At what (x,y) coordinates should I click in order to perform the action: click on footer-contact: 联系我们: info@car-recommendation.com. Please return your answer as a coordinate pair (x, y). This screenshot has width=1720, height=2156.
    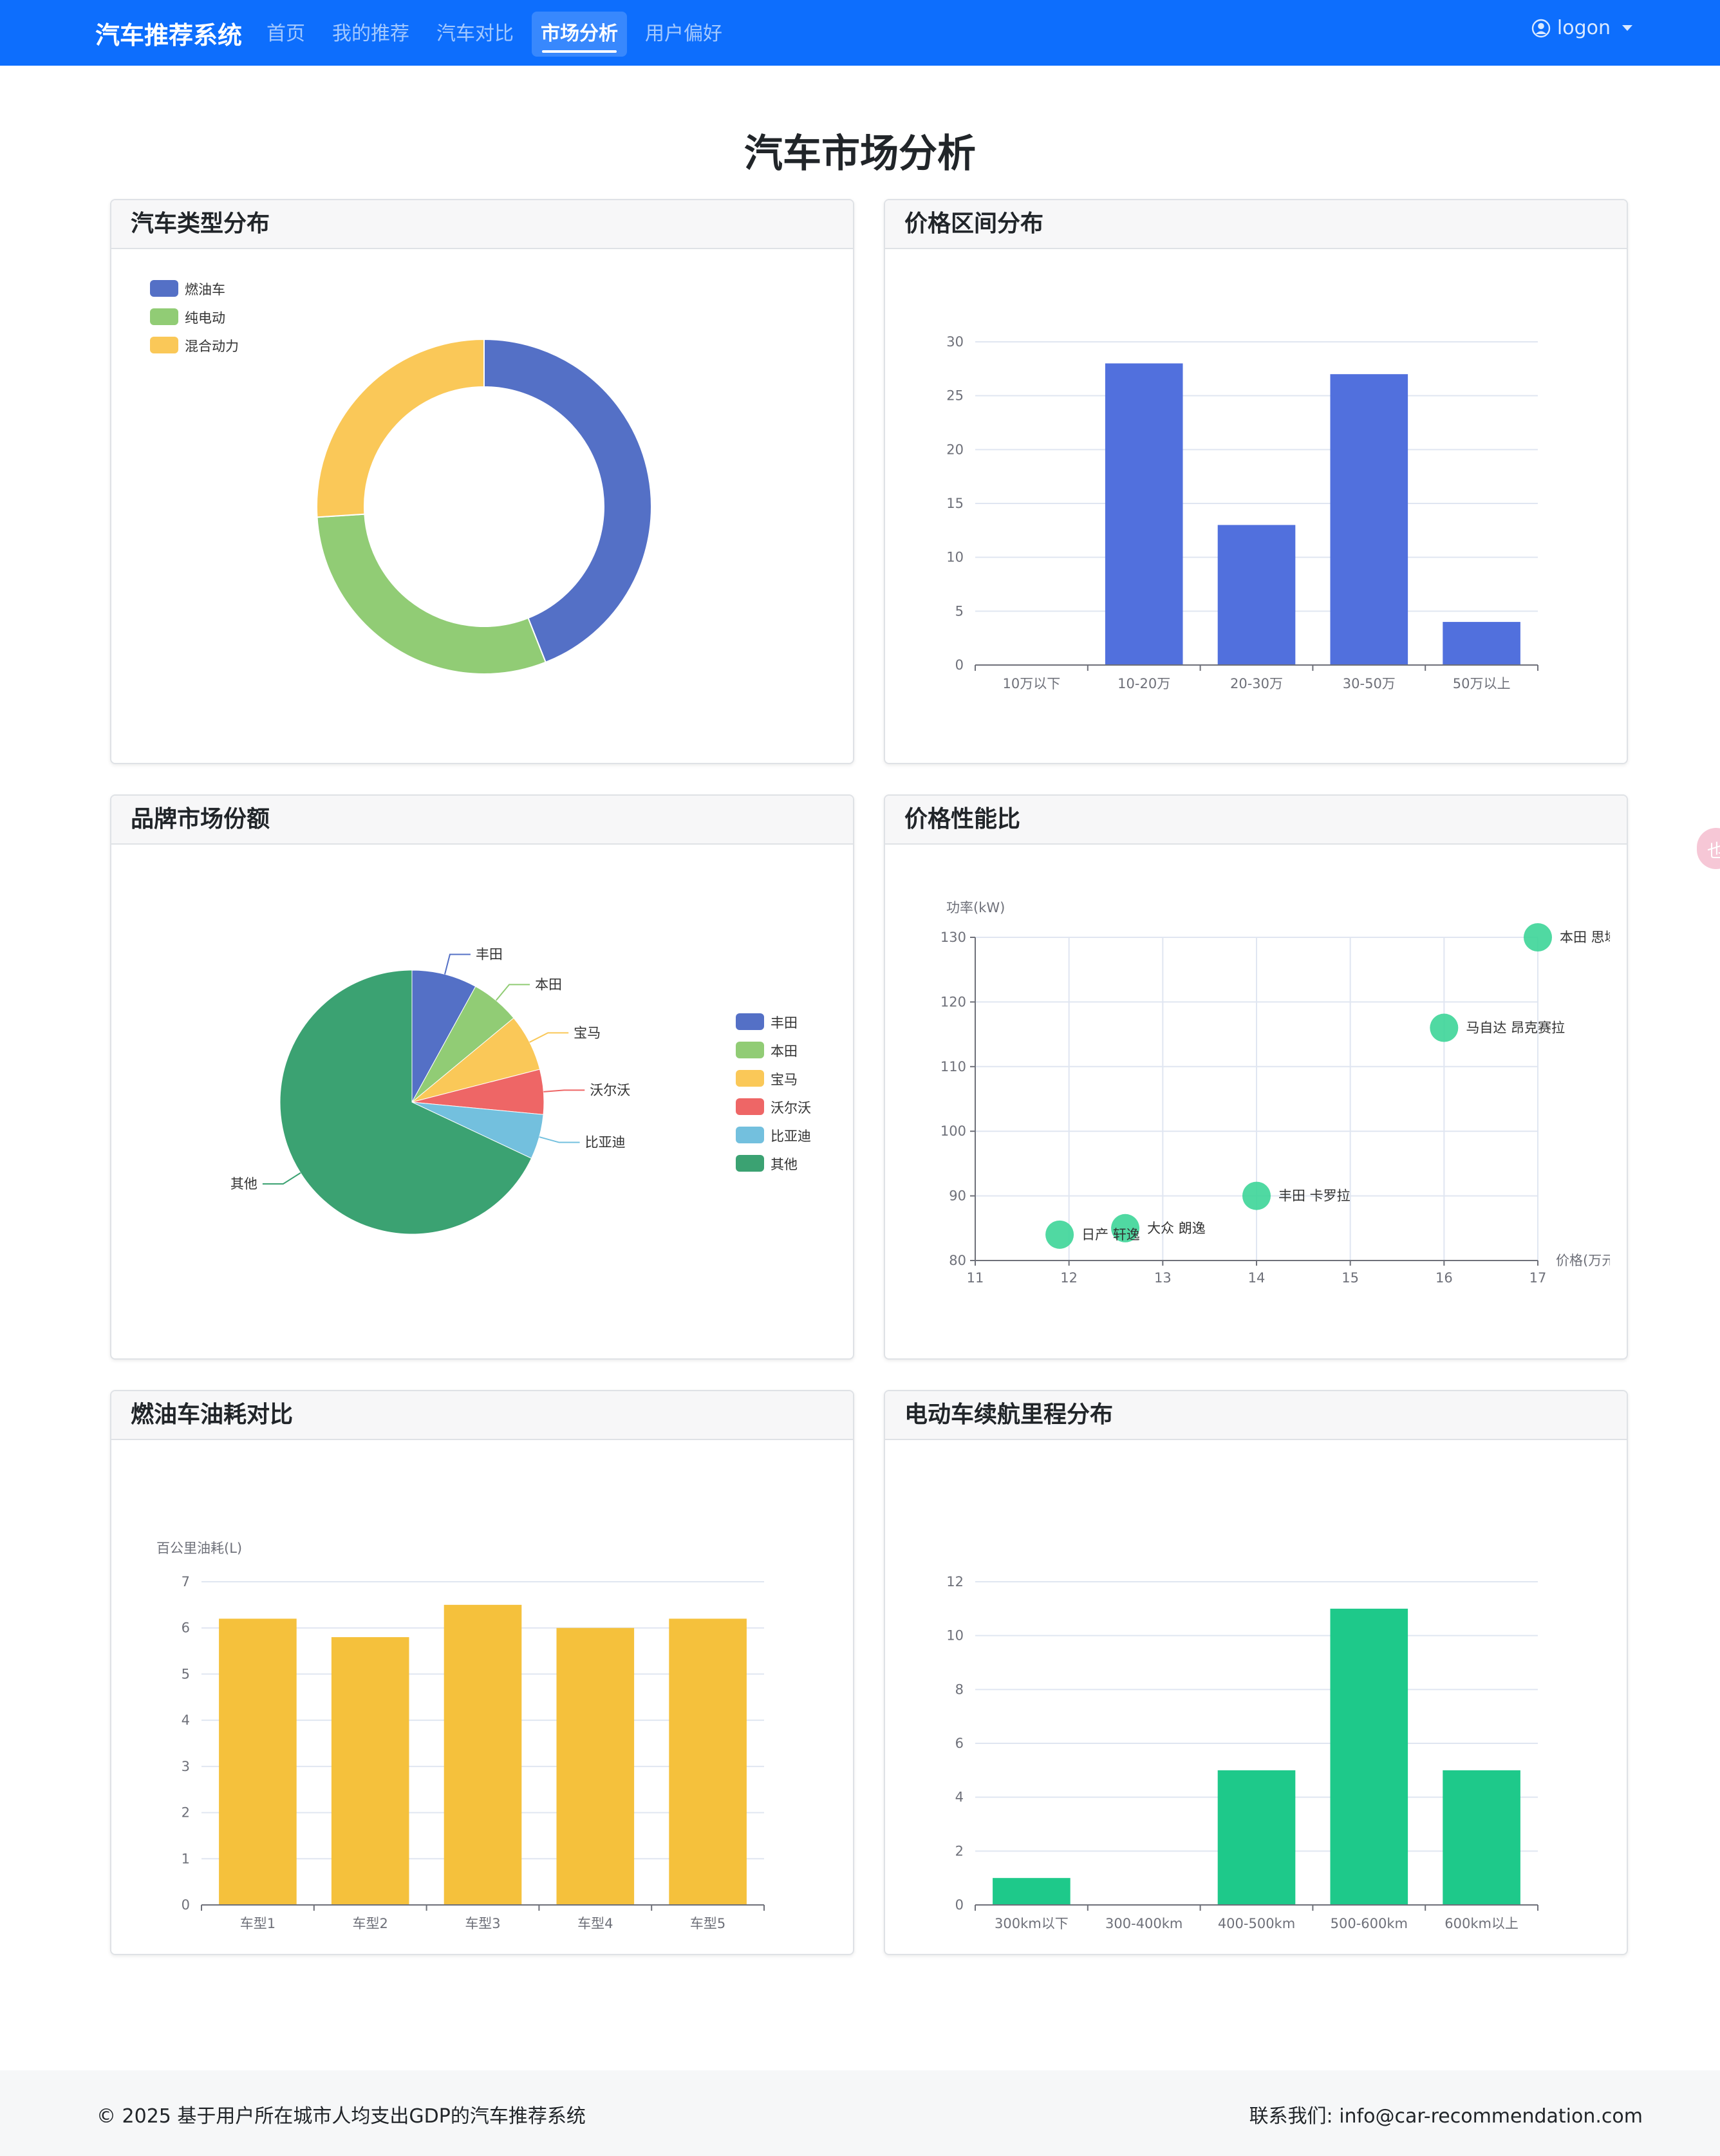
    Looking at the image, I should click on (1446, 2116).